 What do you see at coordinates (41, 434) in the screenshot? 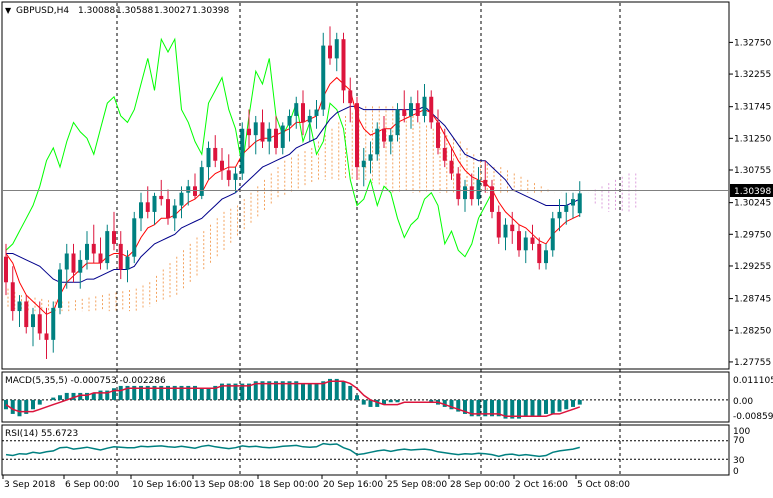
I see `rsi-title: RSI(14) 55.6723` at bounding box center [41, 434].